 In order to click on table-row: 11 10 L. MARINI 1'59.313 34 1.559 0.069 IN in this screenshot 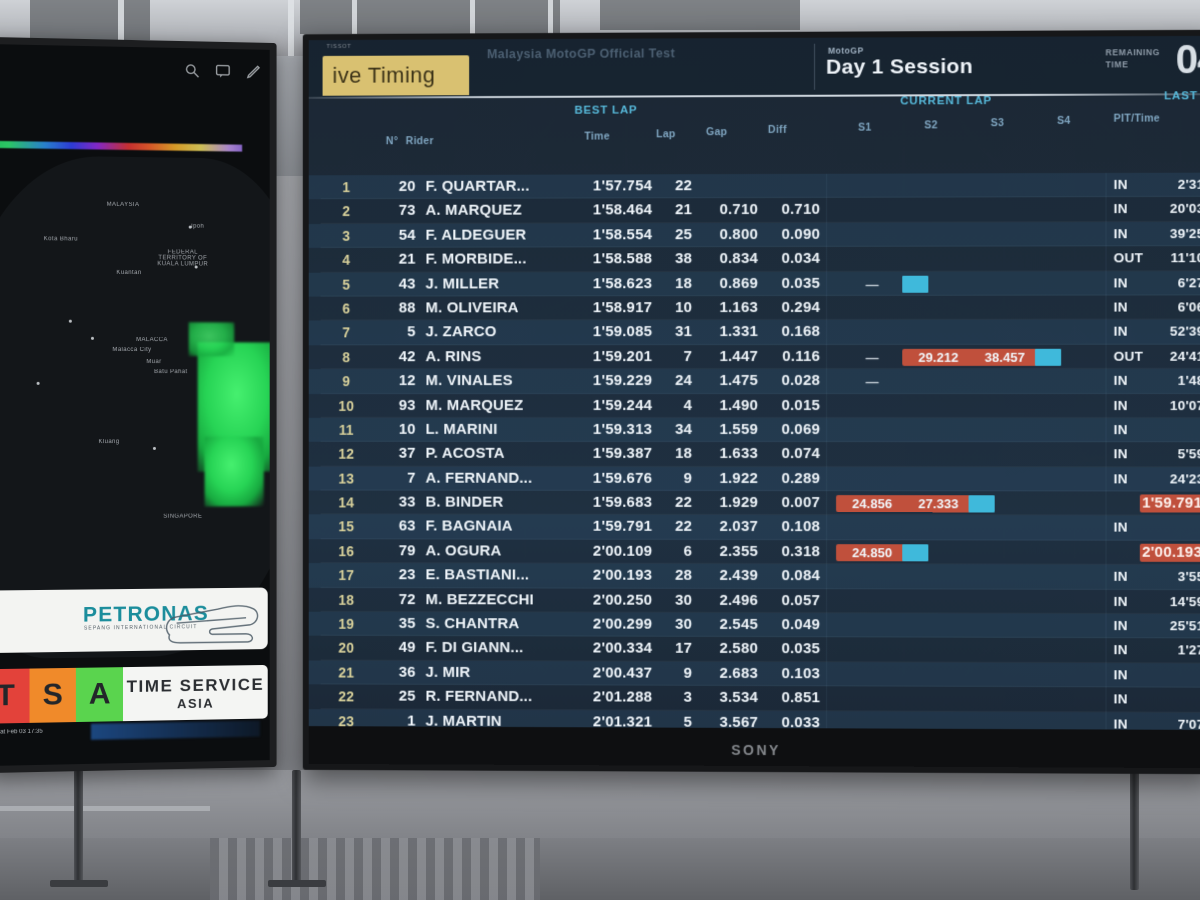, I will do `click(754, 430)`.